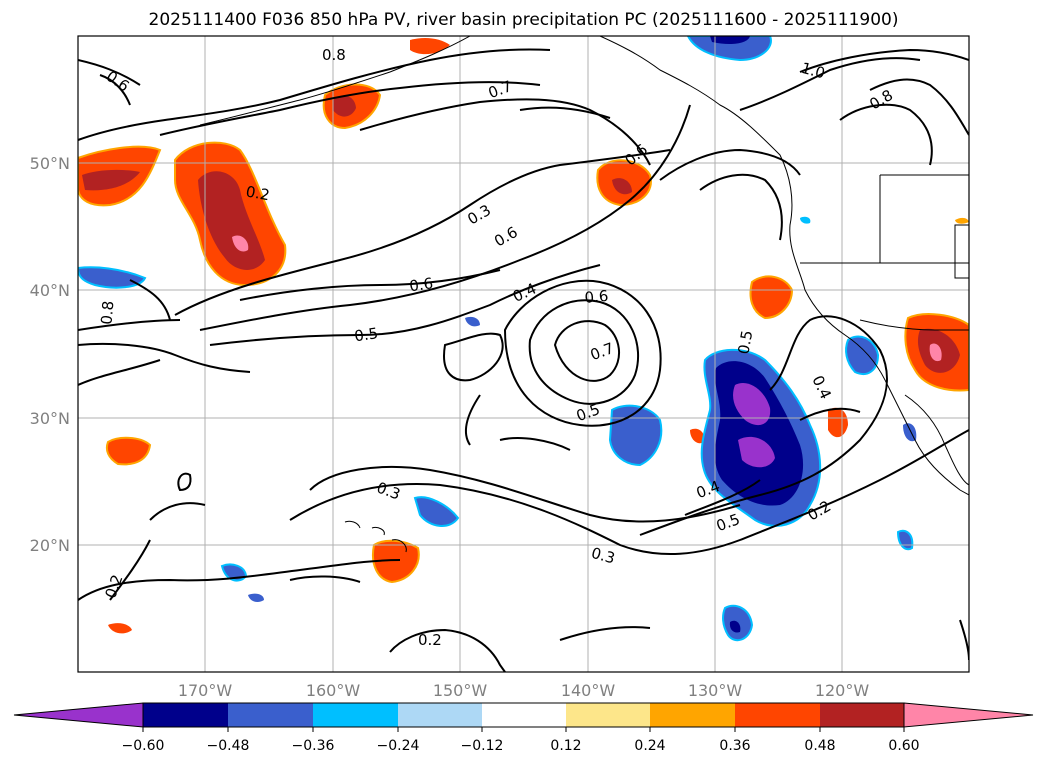 The image size is (1047, 765). I want to click on colorbar-tick-label: −0.24, so click(398, 746).